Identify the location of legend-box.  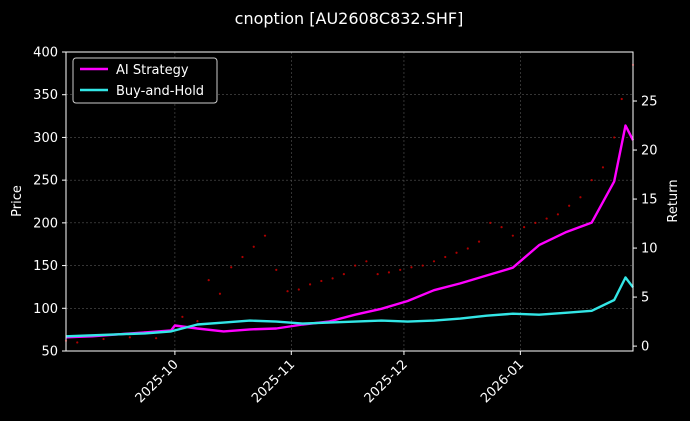
(145, 80).